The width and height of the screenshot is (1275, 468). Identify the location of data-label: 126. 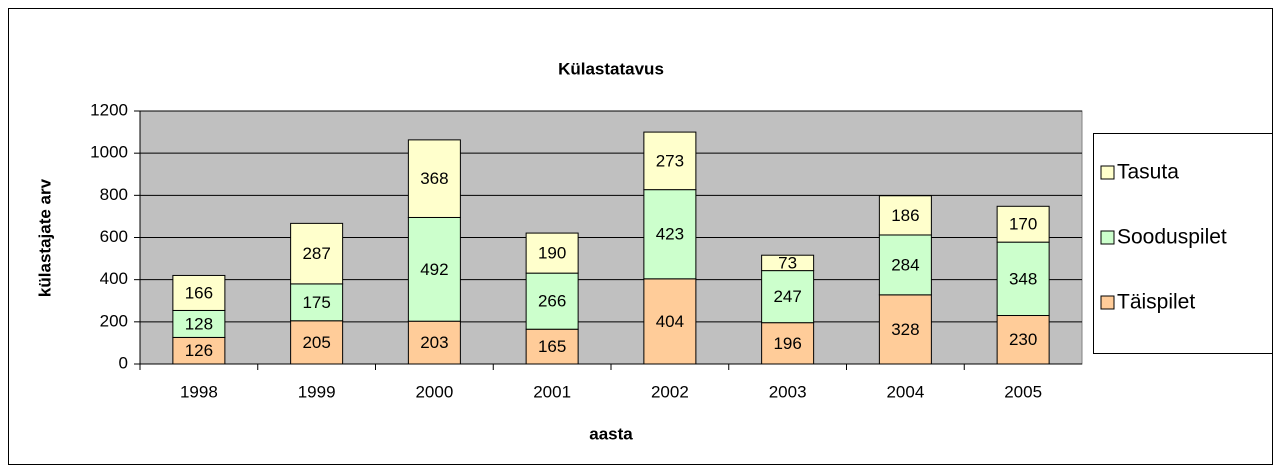
(199, 350).